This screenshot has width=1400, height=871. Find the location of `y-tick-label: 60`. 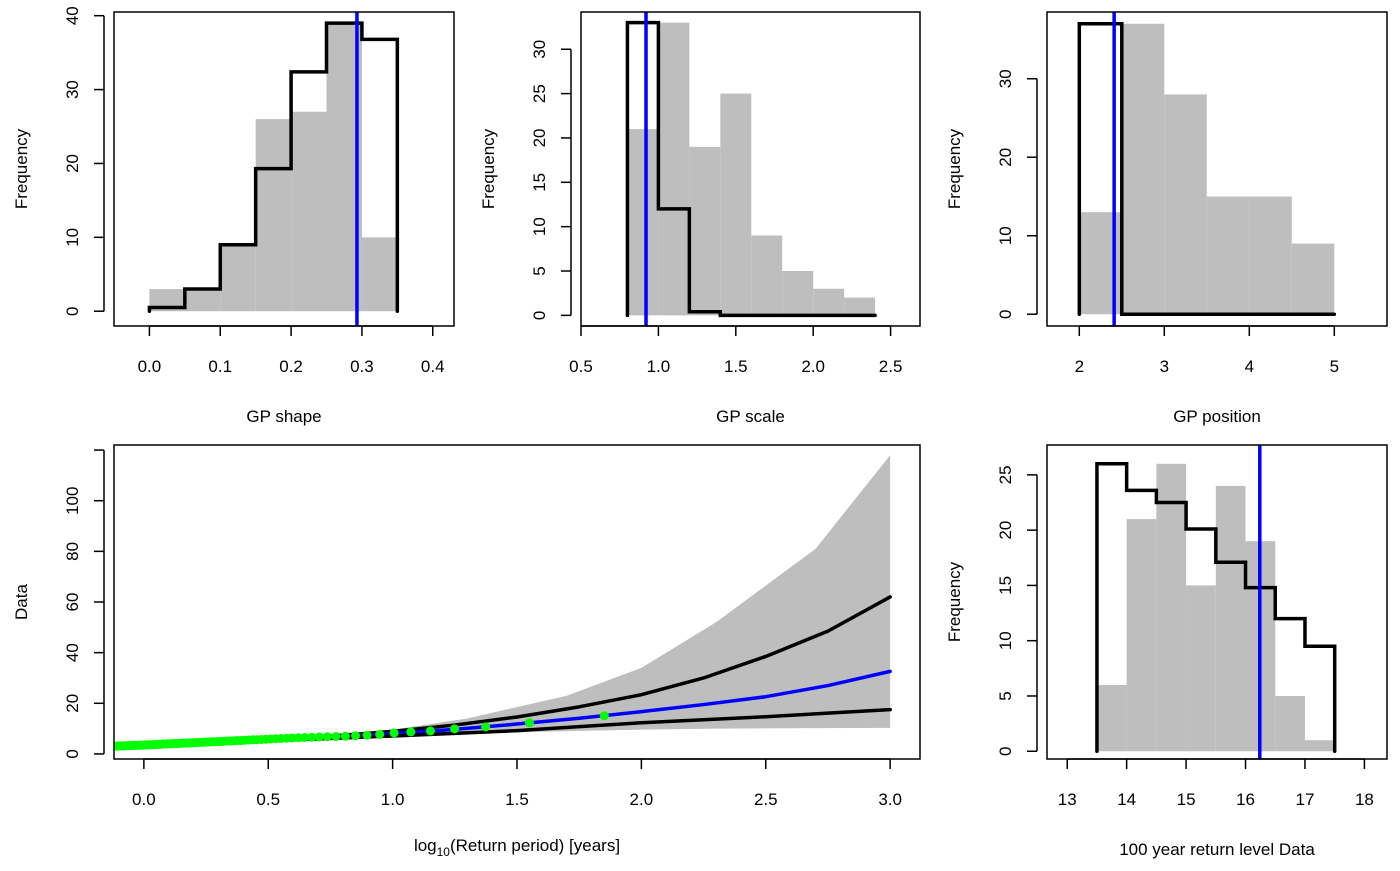

y-tick-label: 60 is located at coordinates (72, 602).